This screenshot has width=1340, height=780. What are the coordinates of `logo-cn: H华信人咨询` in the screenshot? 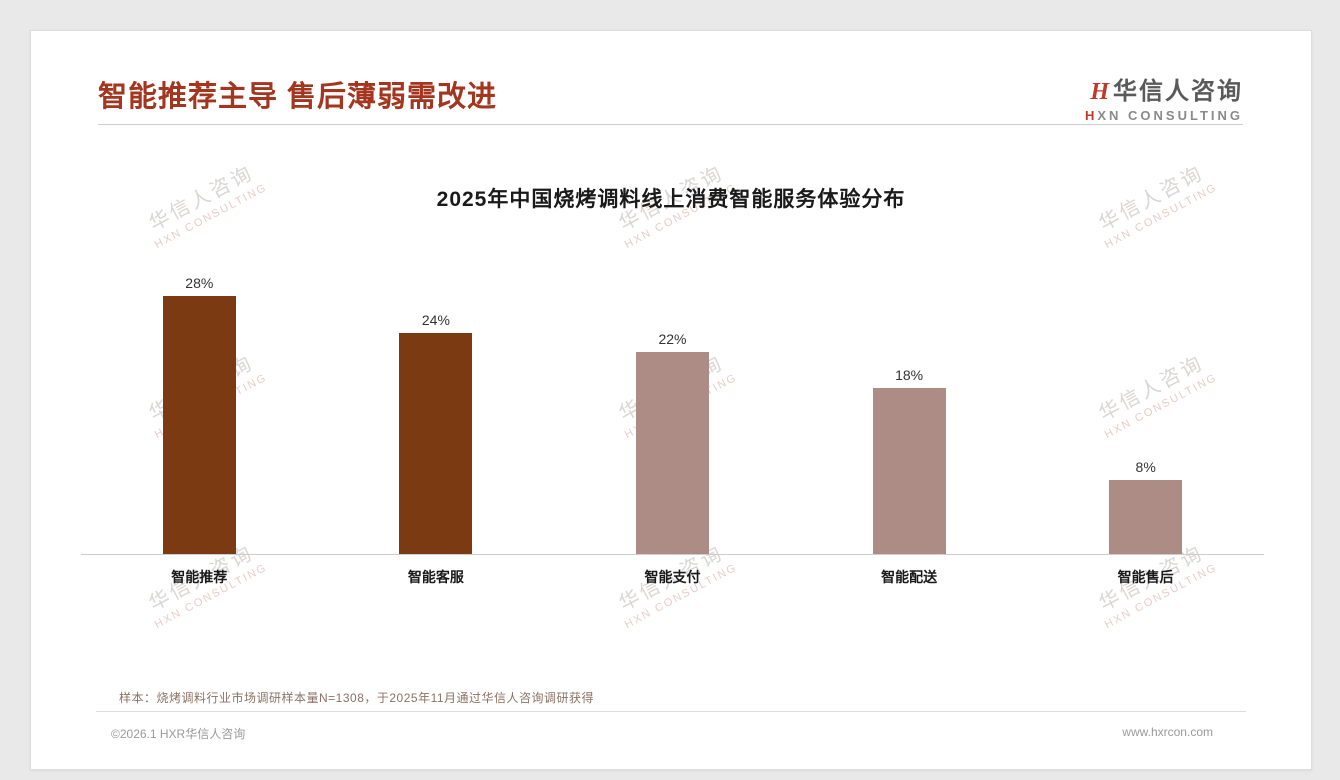 It's located at (1164, 88).